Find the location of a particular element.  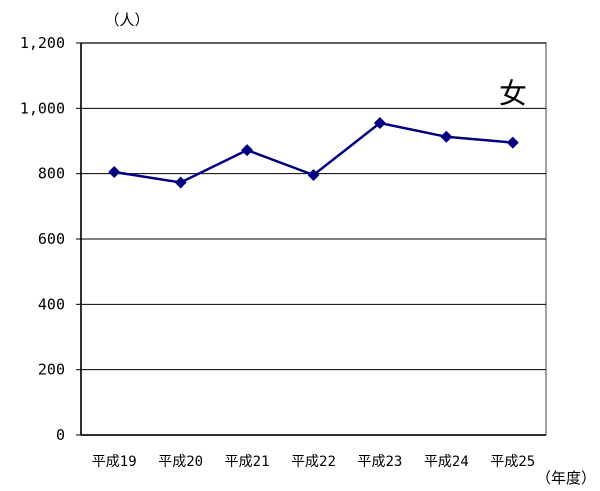

y-tick-label: 600 is located at coordinates (51, 239).